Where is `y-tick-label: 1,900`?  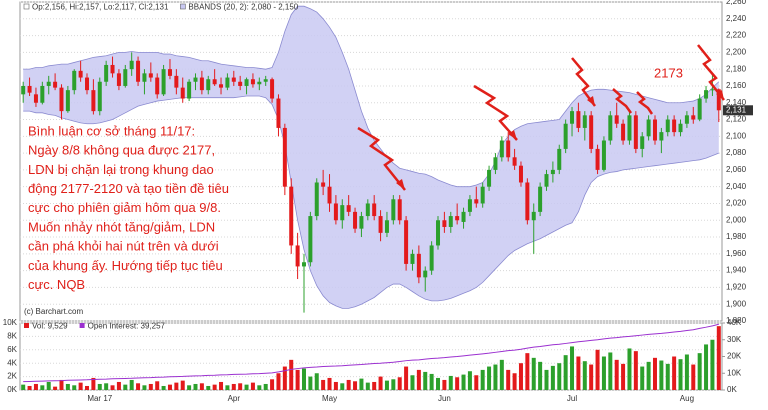 y-tick-label: 1,900 is located at coordinates (736, 303).